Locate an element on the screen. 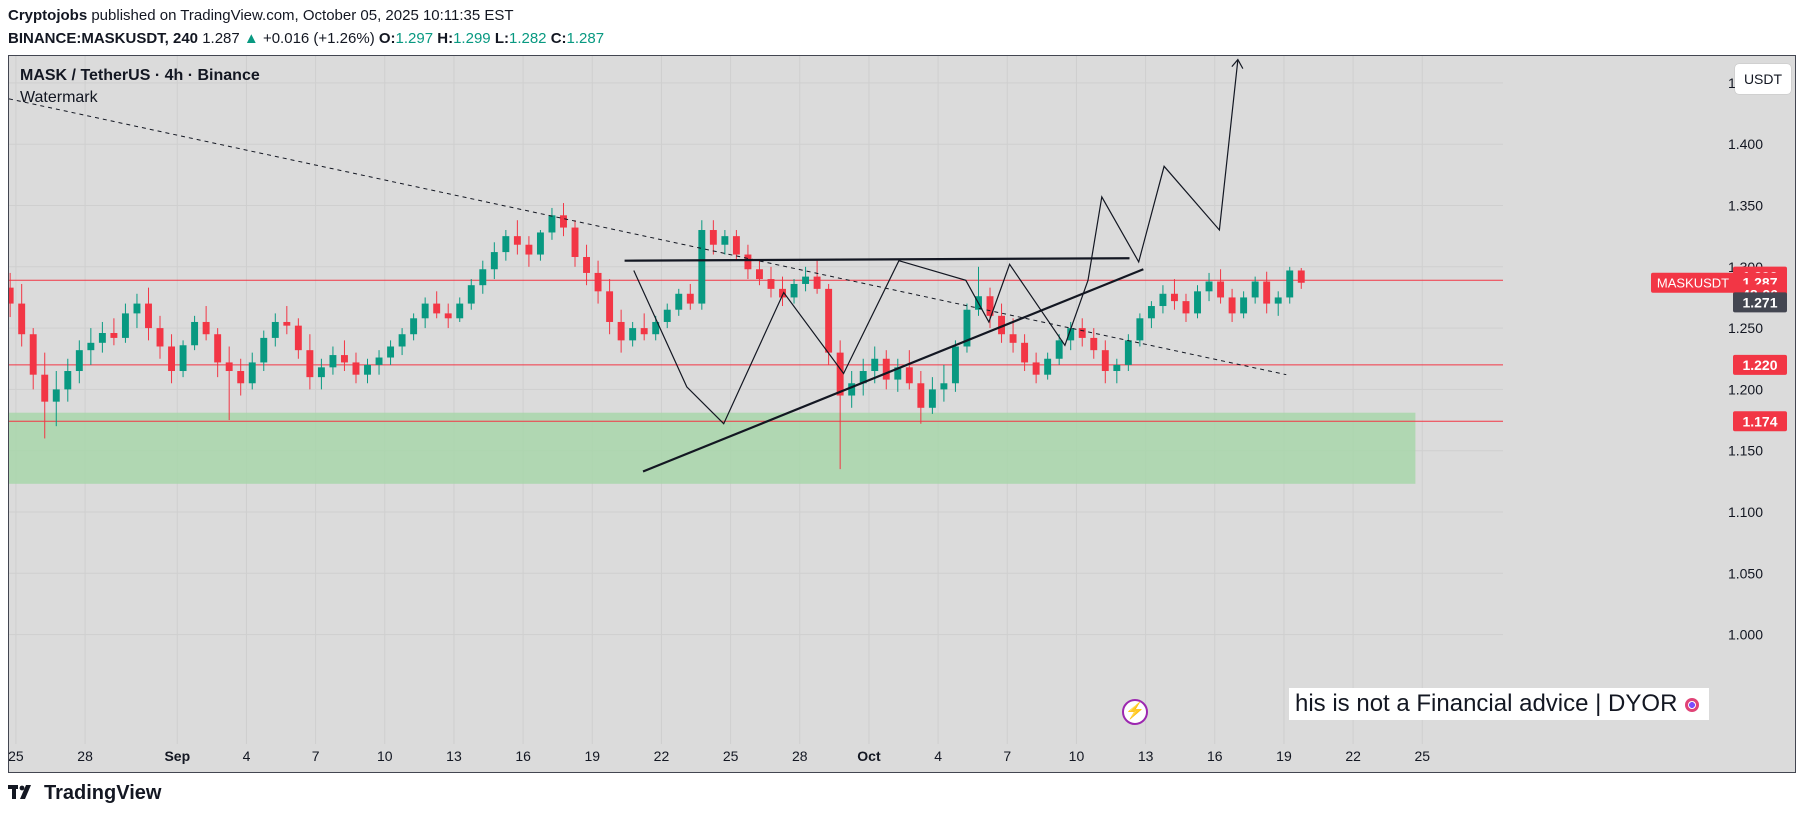  y-tick-label: 1.150 is located at coordinates (1745, 451).